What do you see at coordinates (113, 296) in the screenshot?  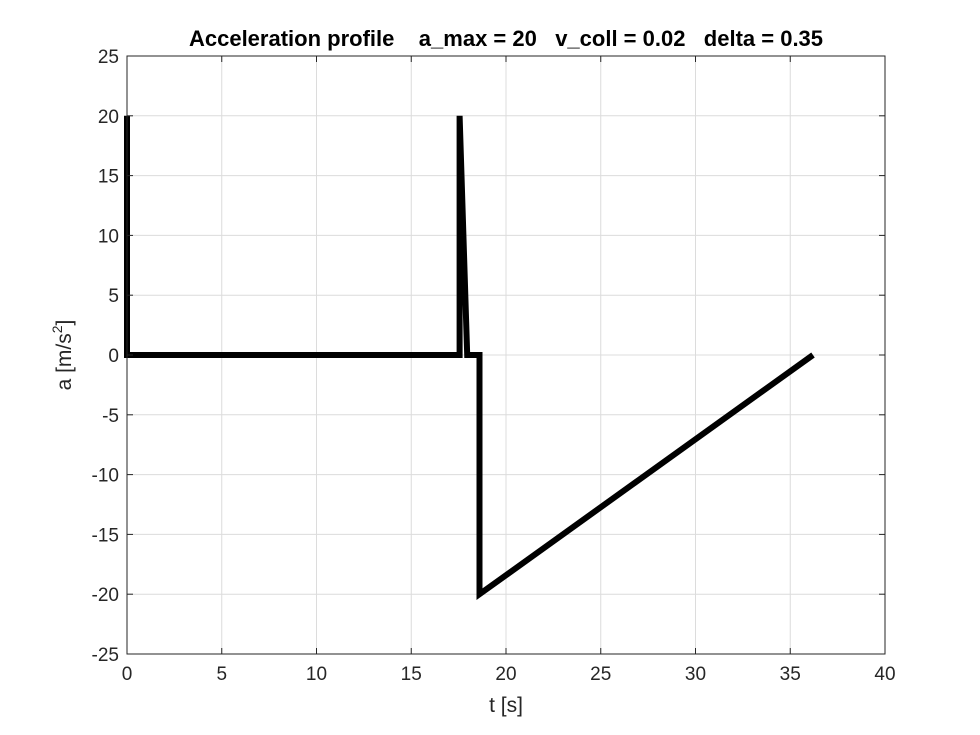 I see `y-tick-label: 5` at bounding box center [113, 296].